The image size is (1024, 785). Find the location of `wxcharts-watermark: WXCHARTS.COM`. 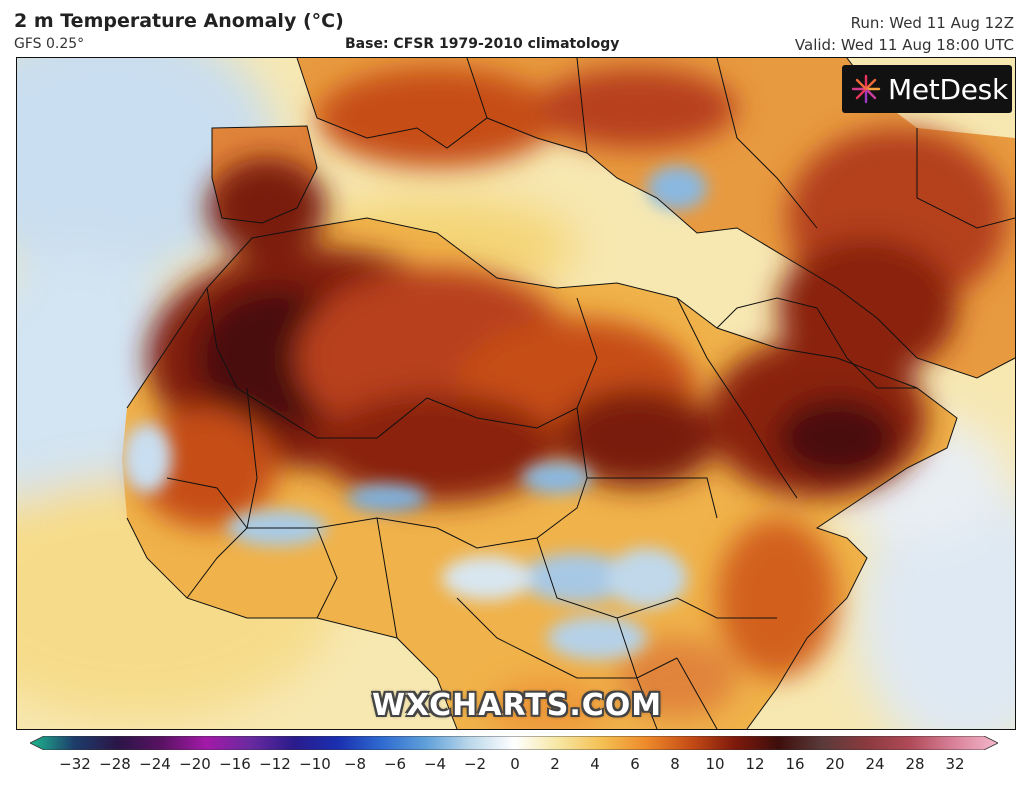

wxcharts-watermark: WXCHARTS.COM is located at coordinates (517, 705).